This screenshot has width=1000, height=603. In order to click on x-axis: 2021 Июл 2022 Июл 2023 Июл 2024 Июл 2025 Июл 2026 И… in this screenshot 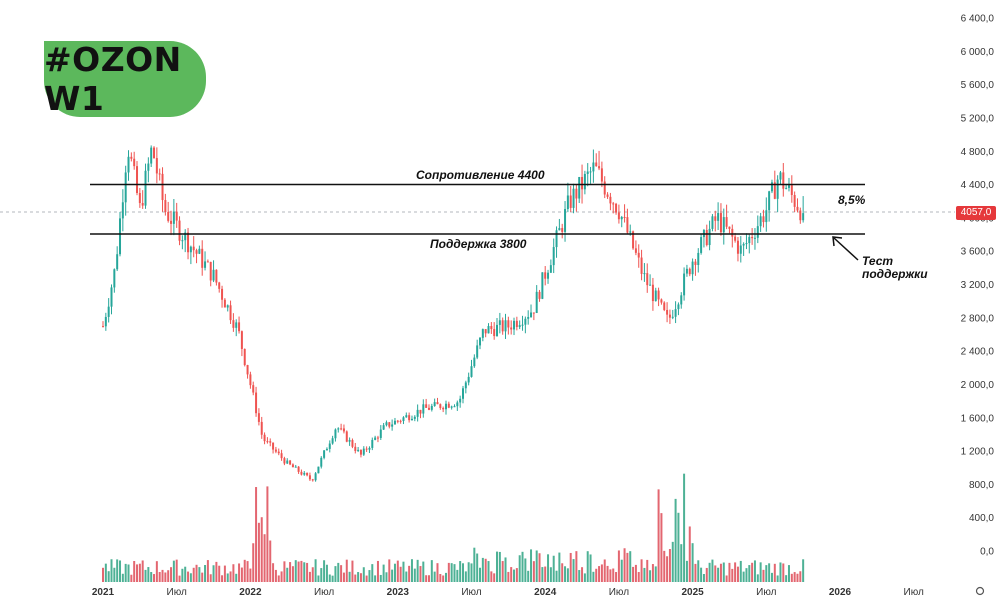, I will do `click(538, 592)`.